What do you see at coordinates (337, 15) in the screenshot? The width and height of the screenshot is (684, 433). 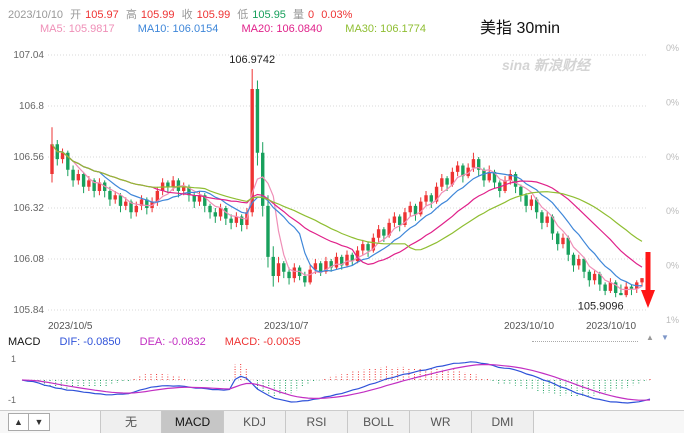 I see `change-percent: 0.03%` at bounding box center [337, 15].